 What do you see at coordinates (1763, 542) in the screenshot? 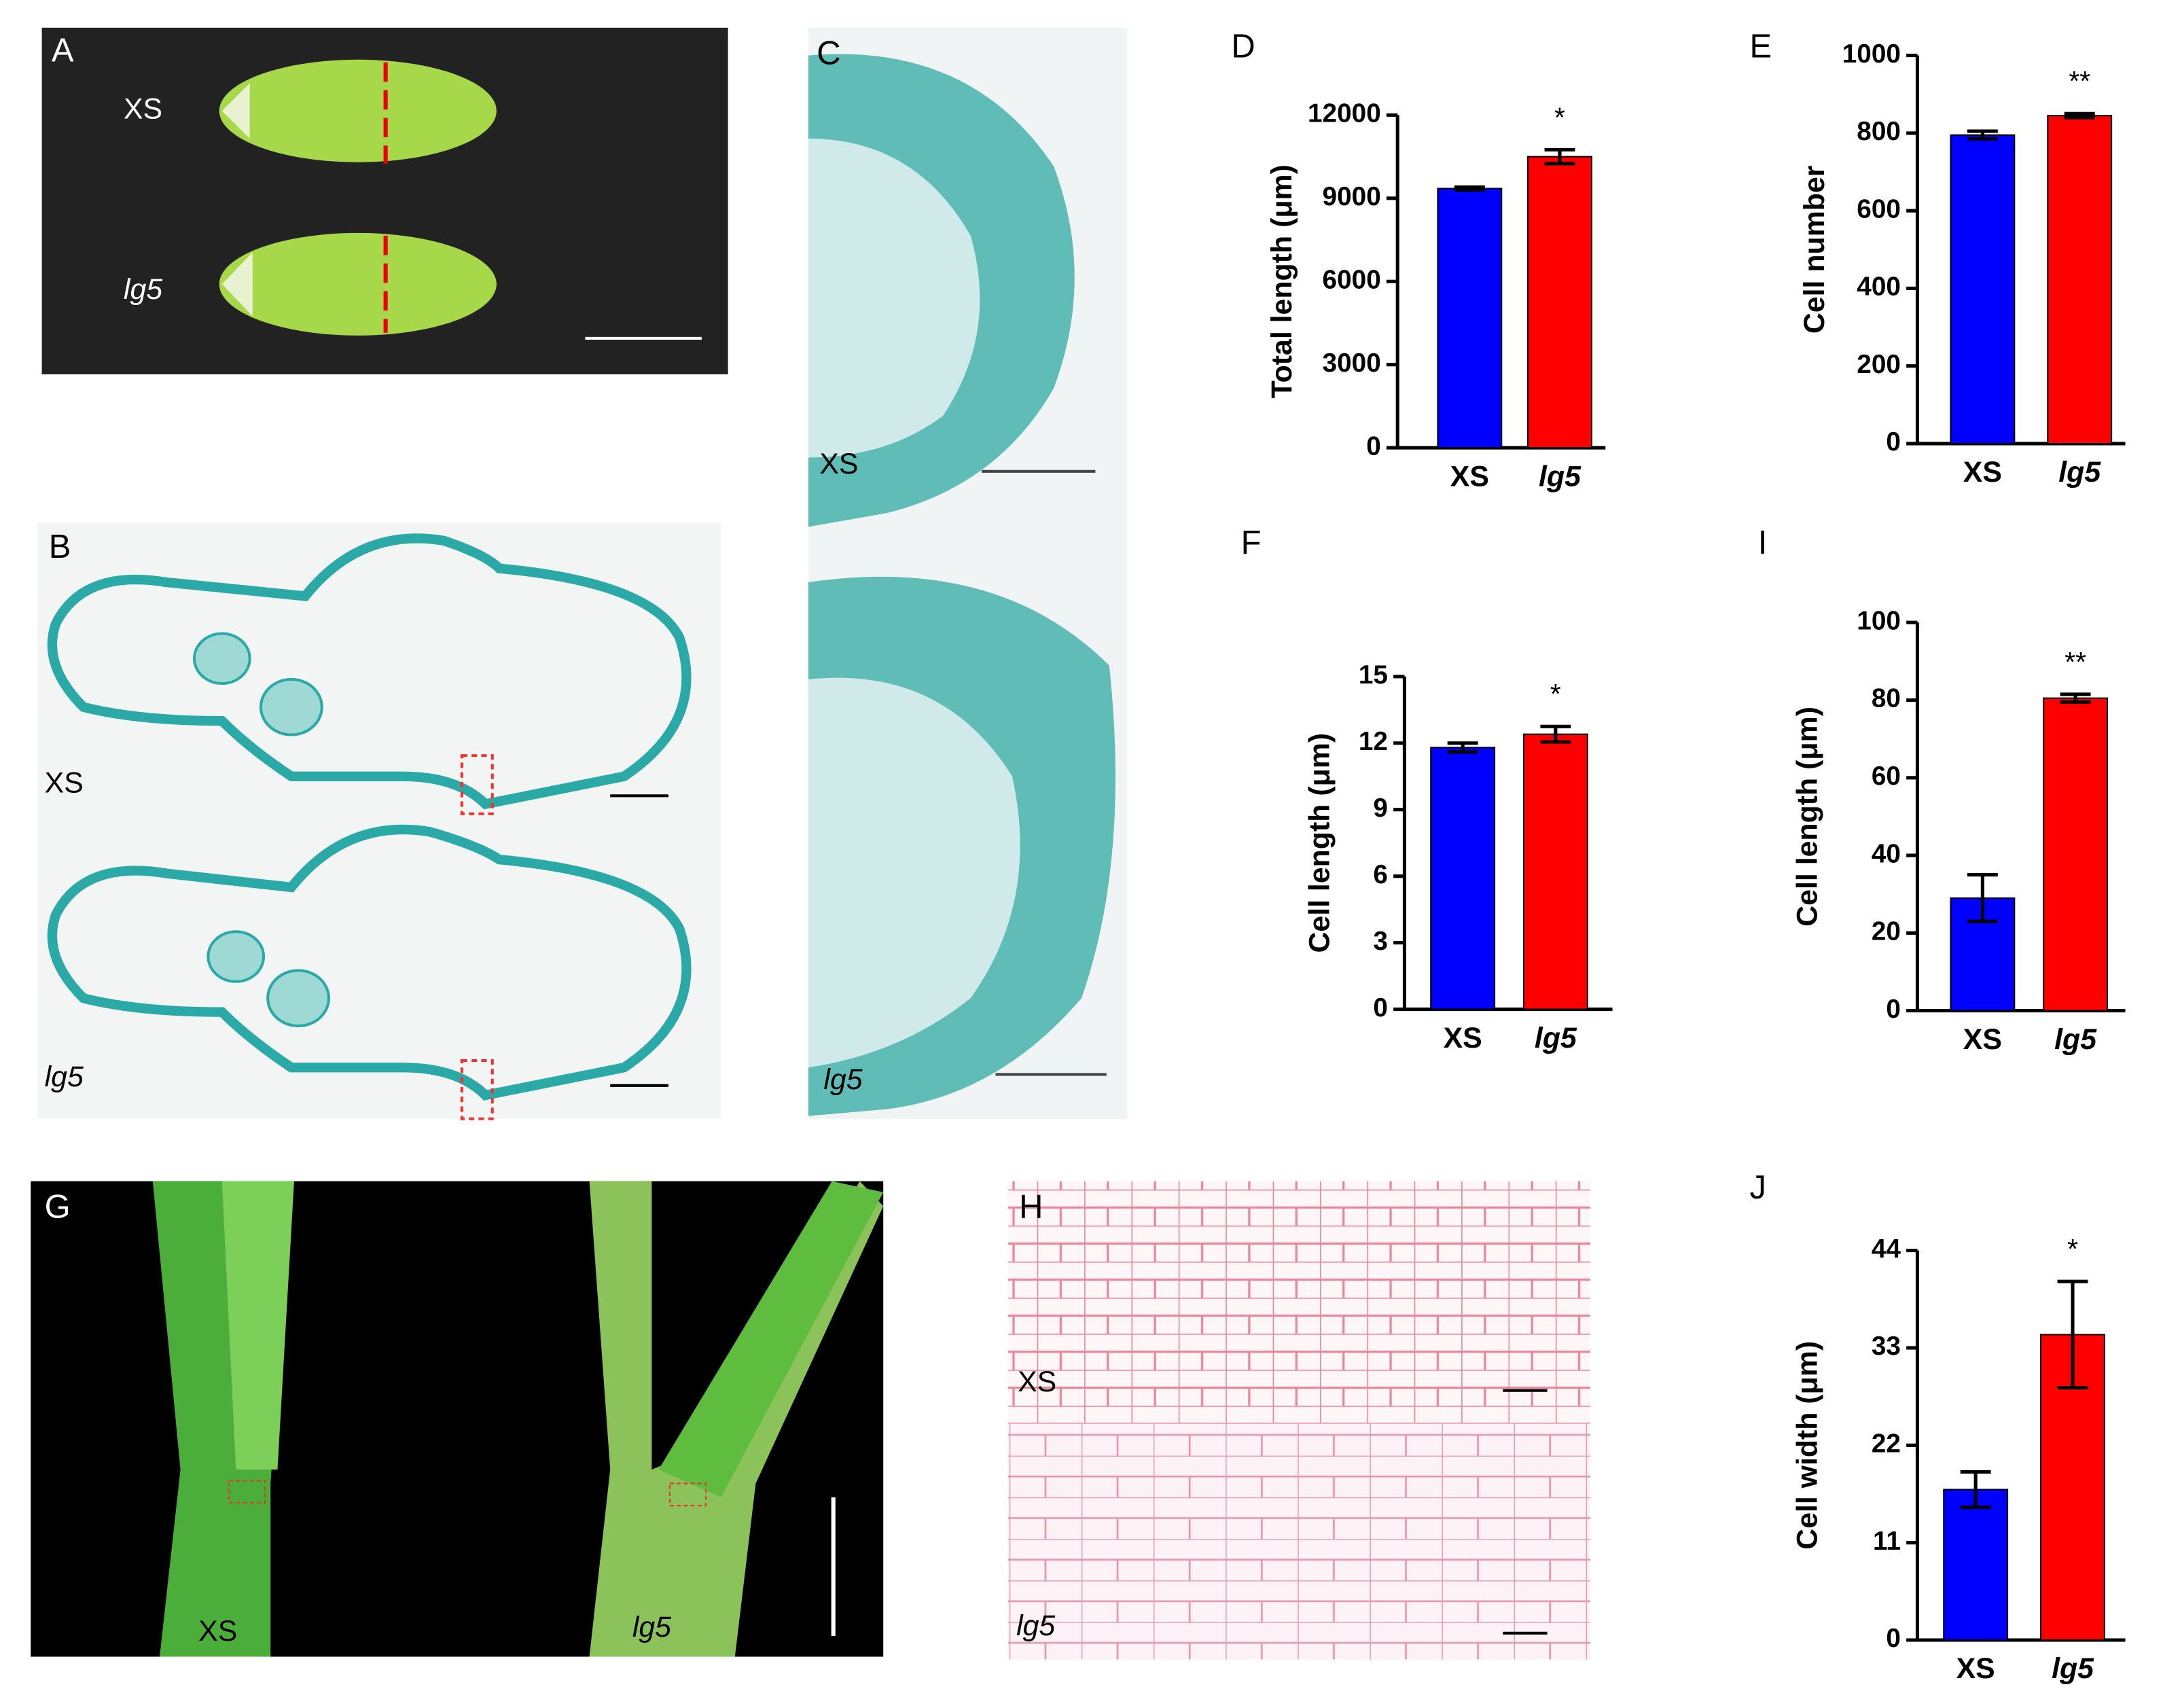
I see `panel-label: I` at bounding box center [1763, 542].